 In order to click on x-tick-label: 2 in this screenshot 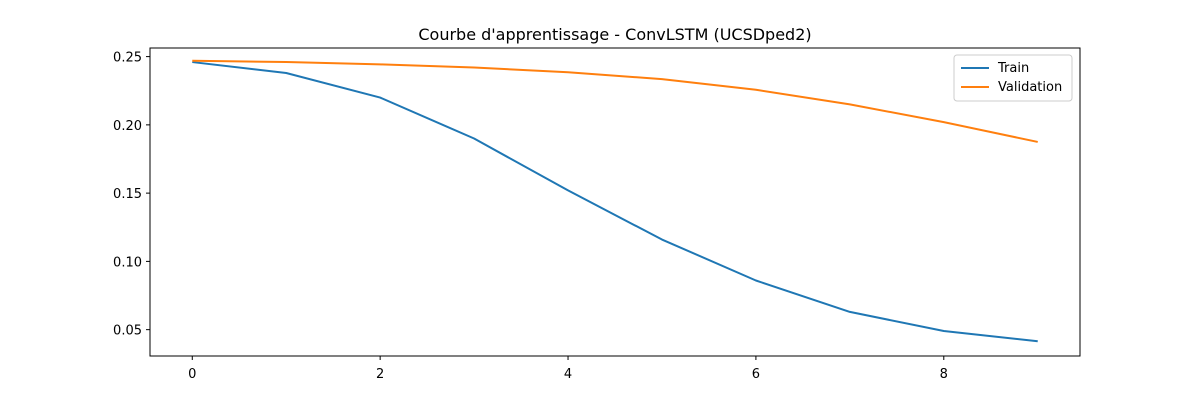, I will do `click(380, 374)`.